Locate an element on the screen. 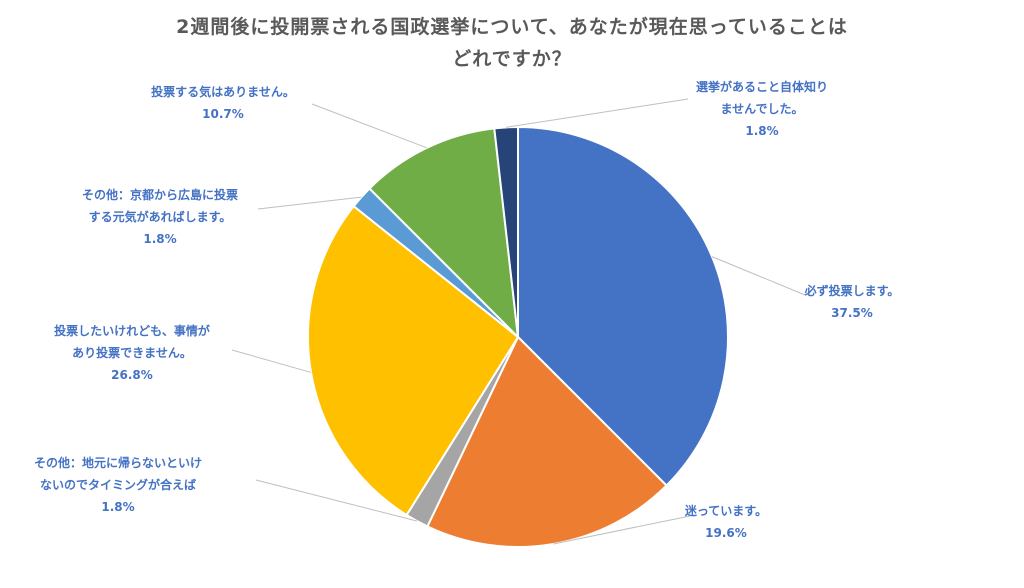 The image size is (1024, 588). data-label-category: その他：地元に帰らないといけ is located at coordinates (118, 462).